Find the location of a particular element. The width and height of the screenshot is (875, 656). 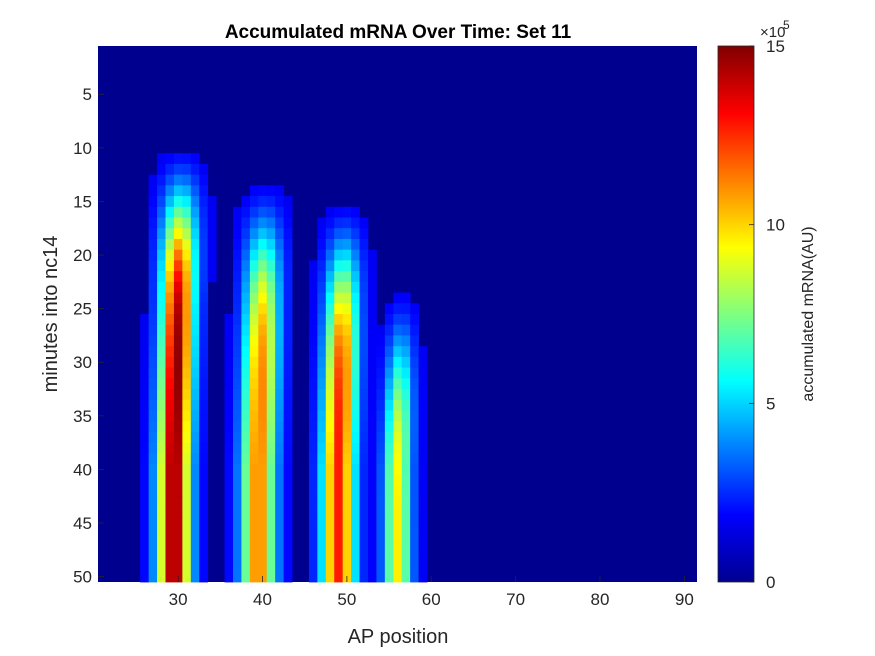

chart-title: Accumulated mRNA Over Time: Set 11 is located at coordinates (398, 32).